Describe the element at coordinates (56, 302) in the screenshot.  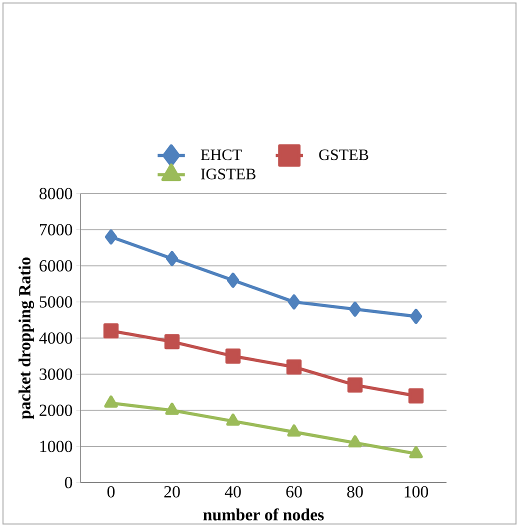
I see `y-tick-label: 5000` at that location.